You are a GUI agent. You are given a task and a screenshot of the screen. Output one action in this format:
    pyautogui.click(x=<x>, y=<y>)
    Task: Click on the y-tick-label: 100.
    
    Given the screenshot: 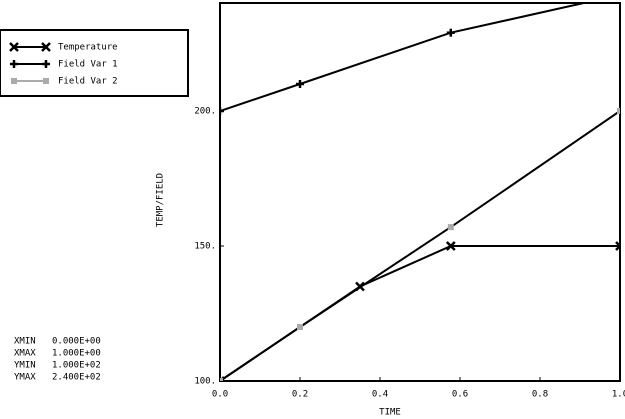 What is the action you would take?
    pyautogui.click(x=205, y=382)
    